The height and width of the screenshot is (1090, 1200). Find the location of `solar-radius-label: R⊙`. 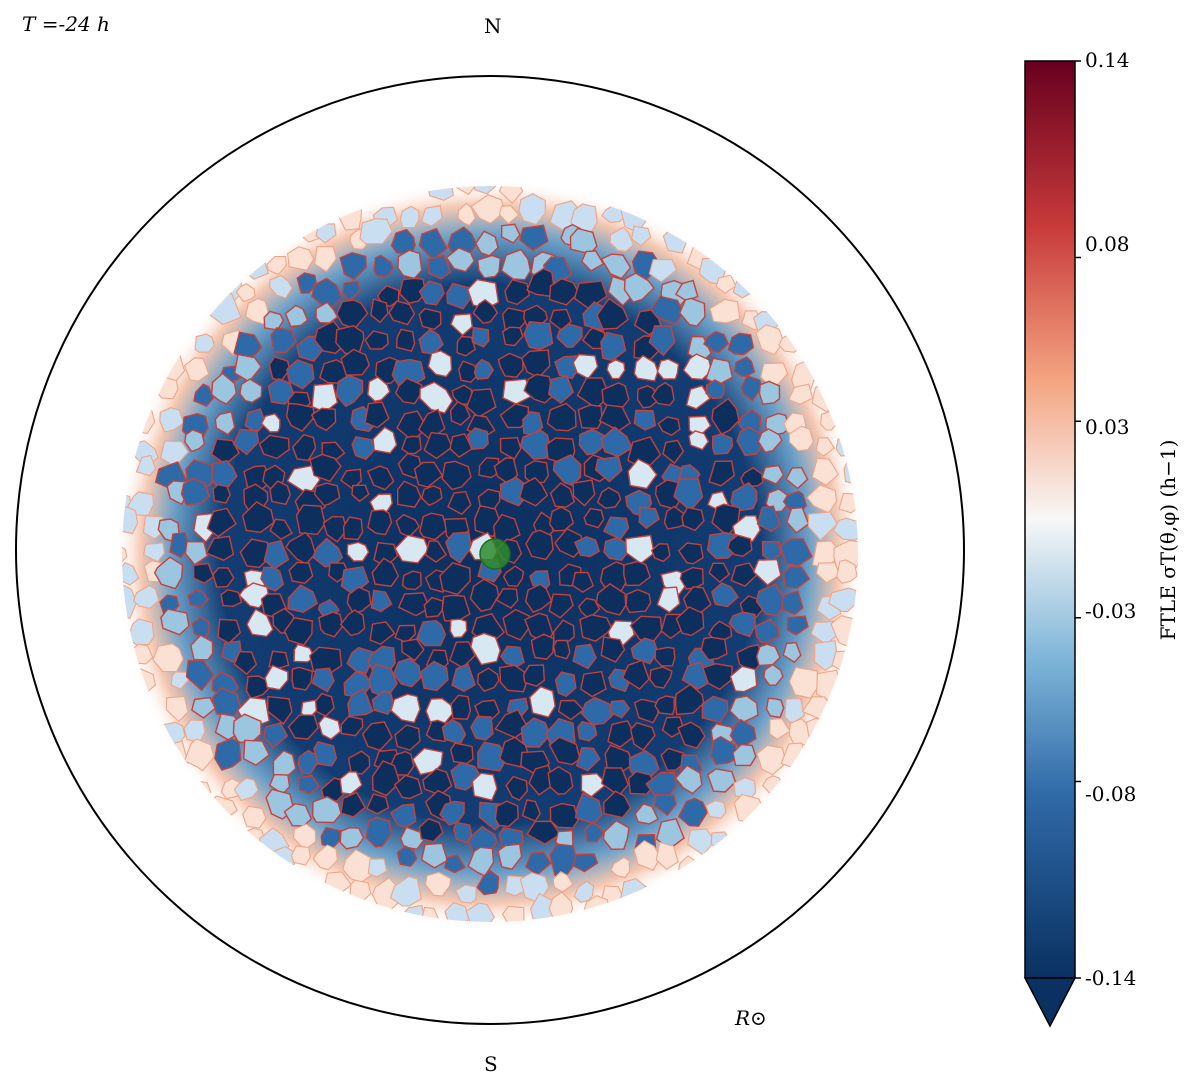

solar-radius-label: R⊙ is located at coordinates (751, 1018).